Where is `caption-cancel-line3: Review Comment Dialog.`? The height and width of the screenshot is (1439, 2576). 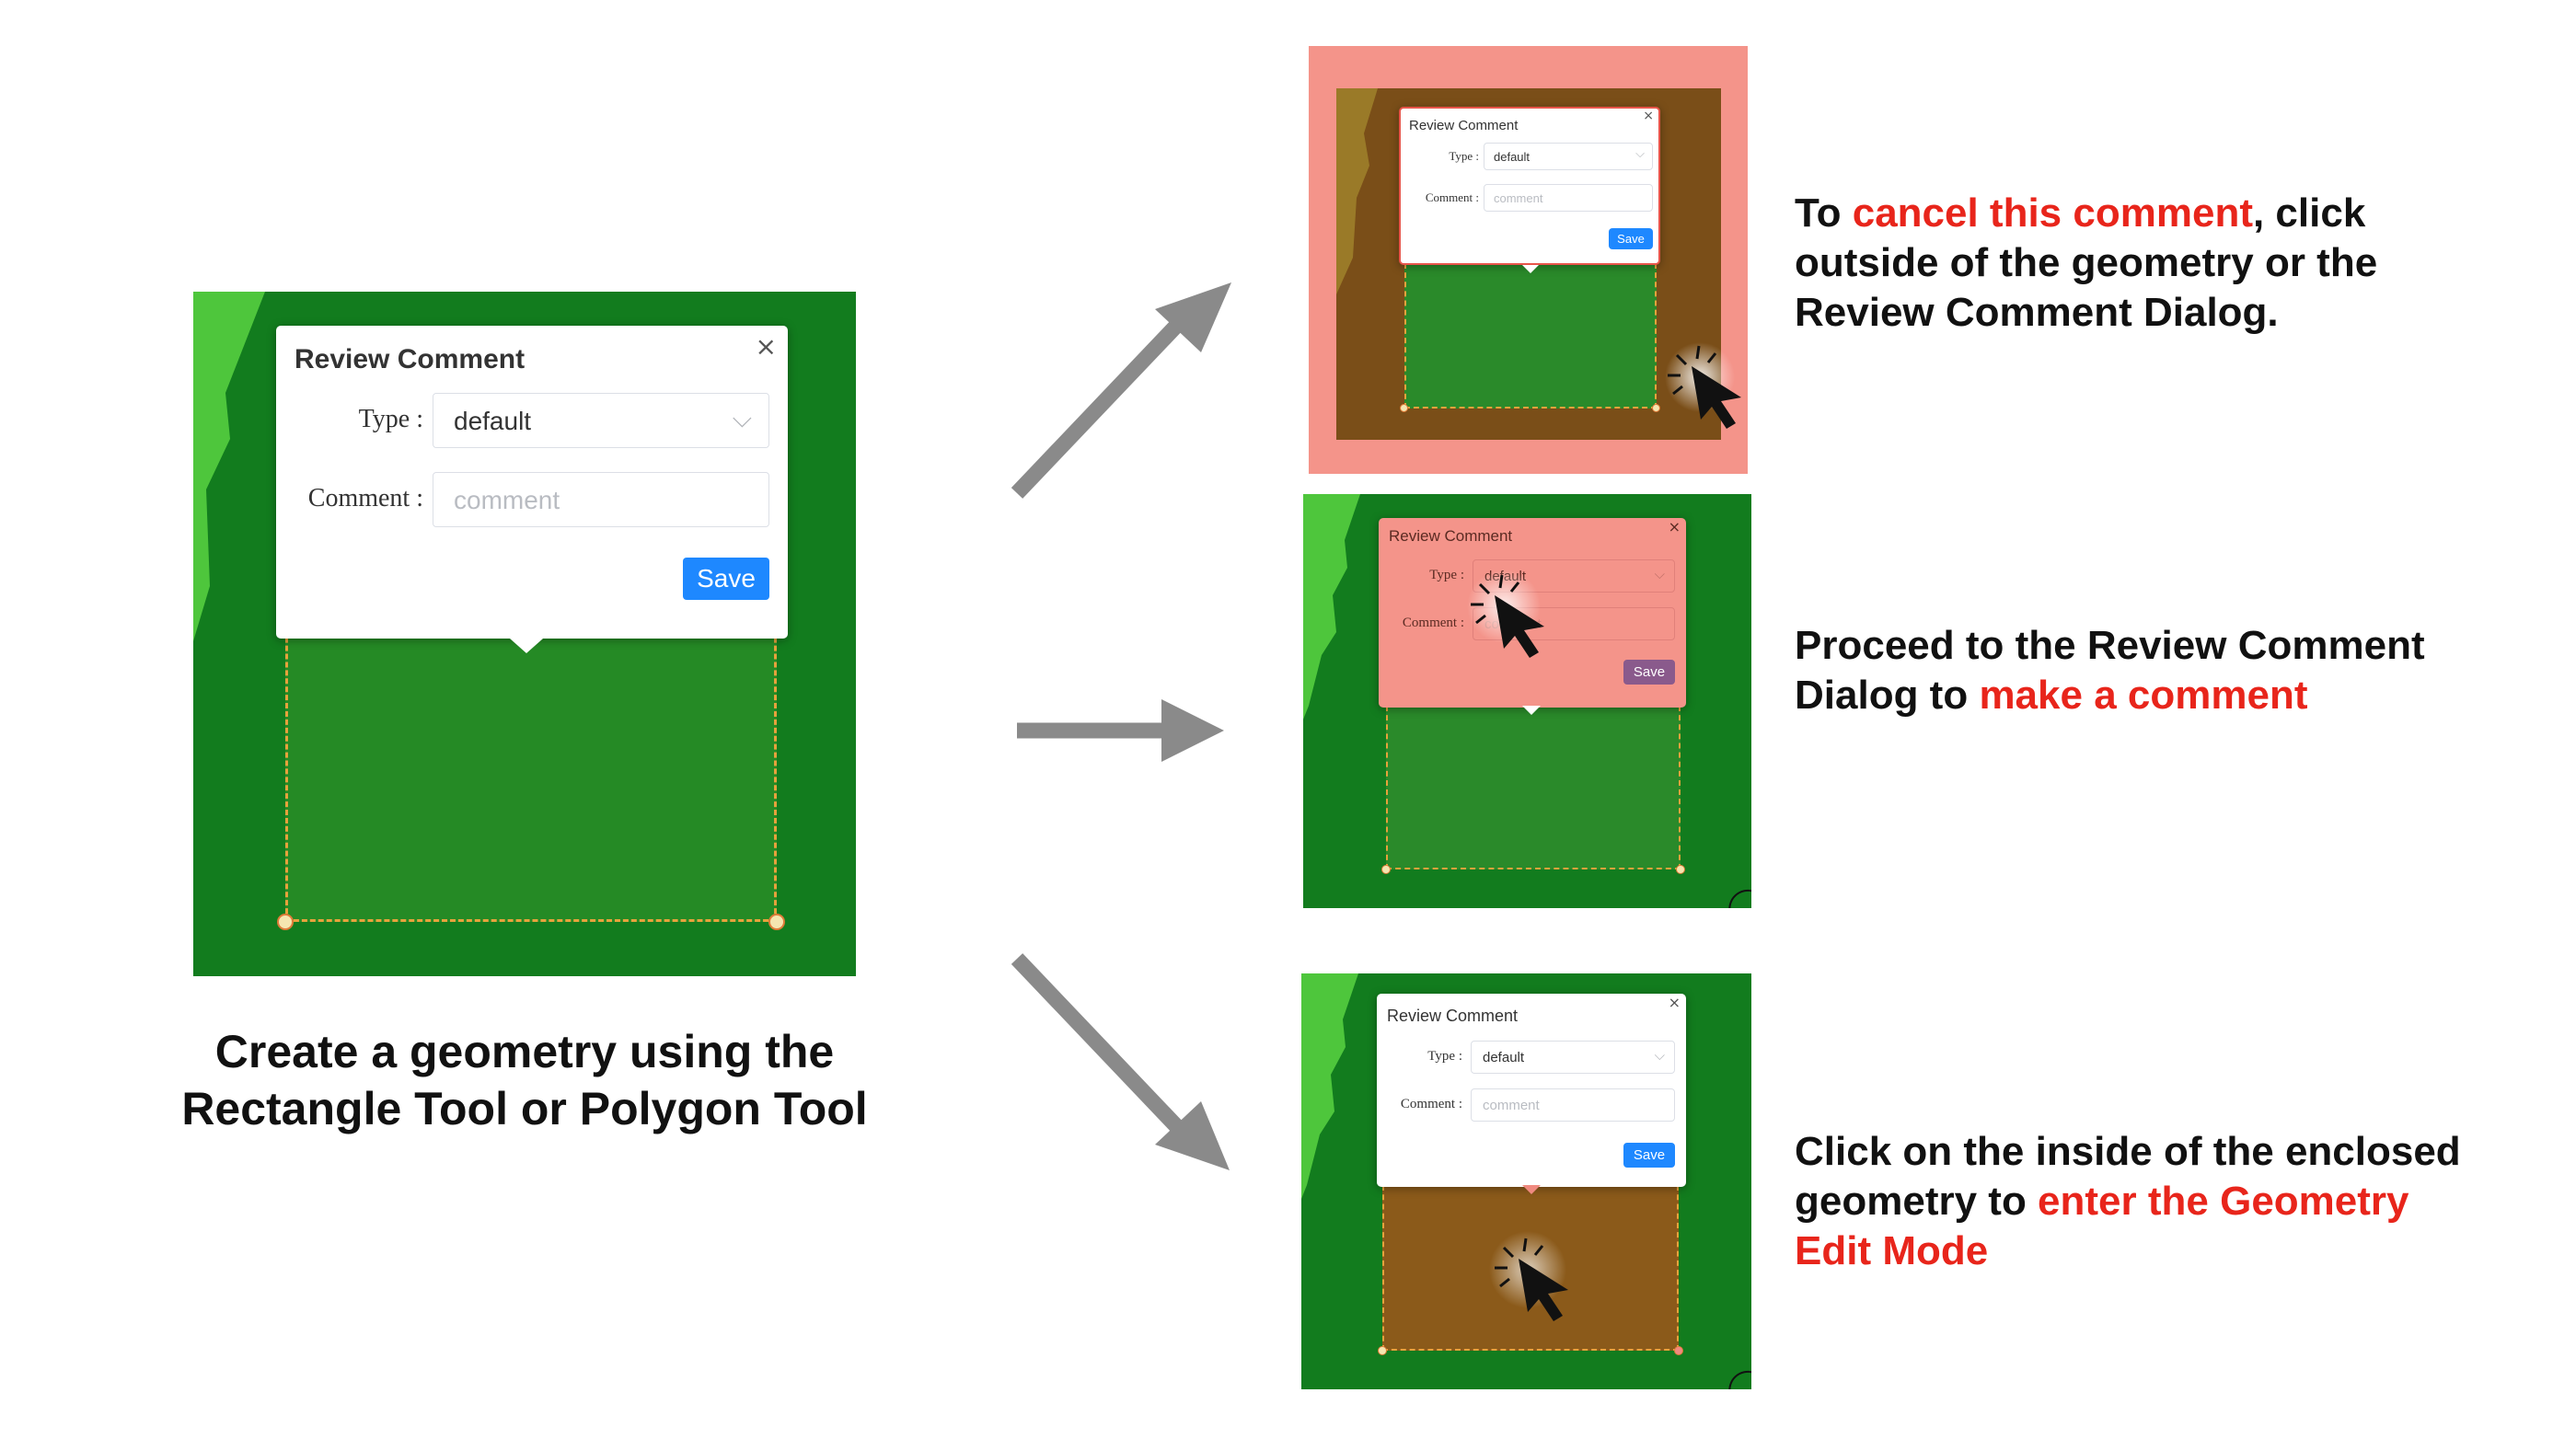
caption-cancel-line3: Review Comment Dialog. is located at coordinates (2037, 312).